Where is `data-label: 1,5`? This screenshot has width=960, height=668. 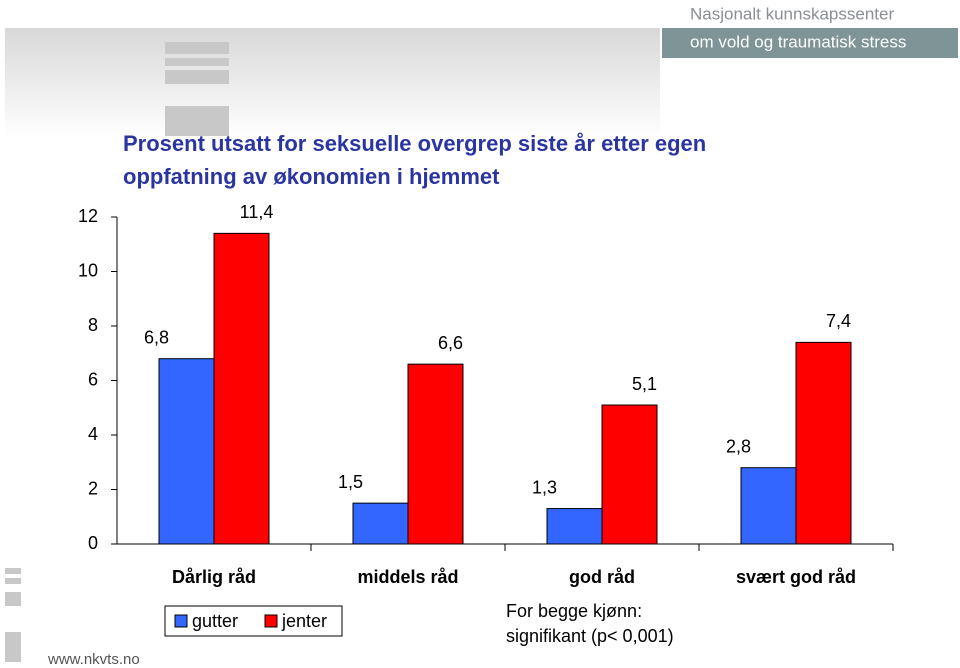
data-label: 1,5 is located at coordinates (350, 482).